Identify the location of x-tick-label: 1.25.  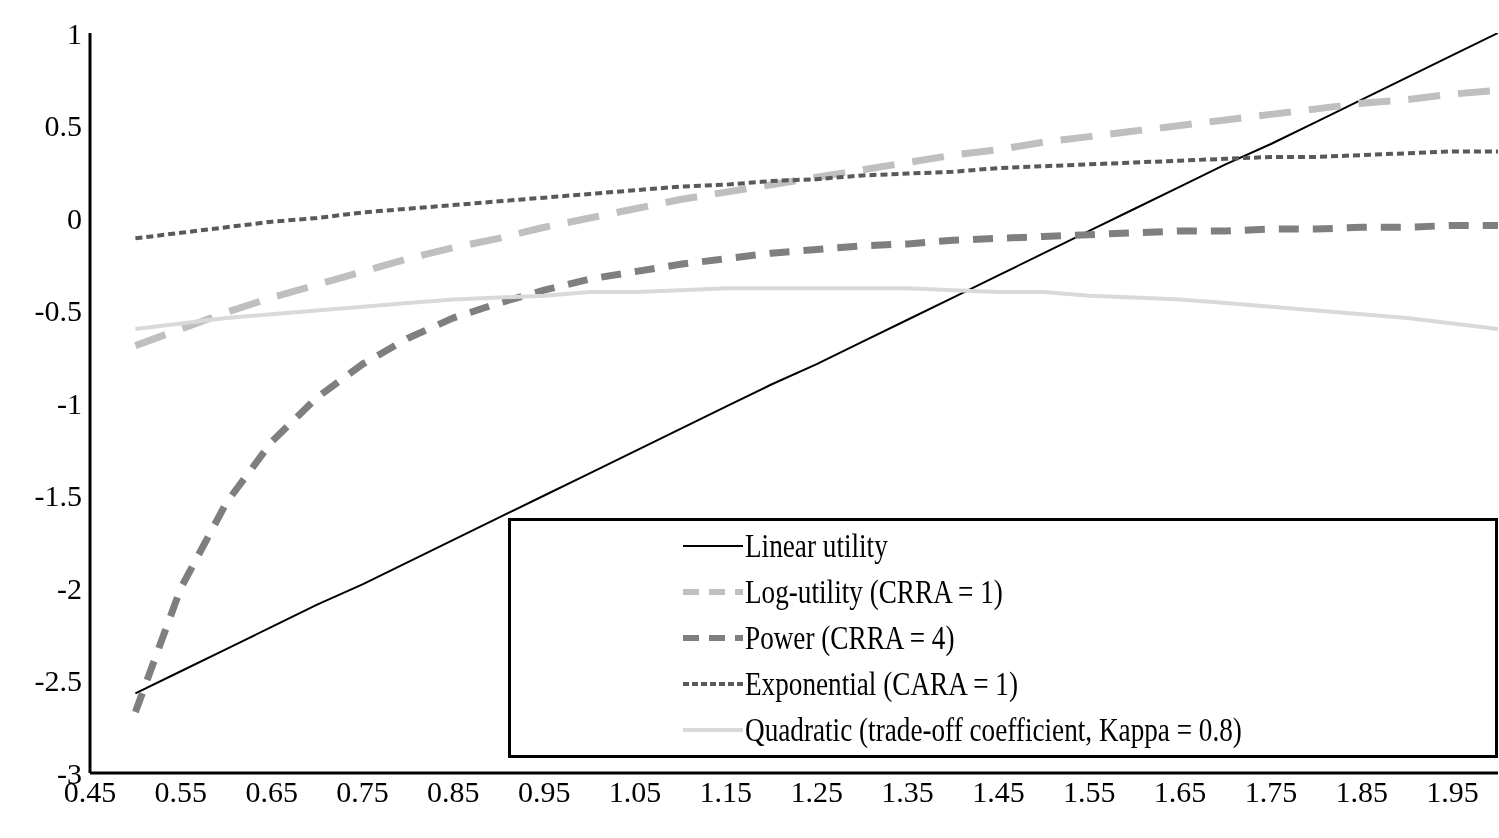
(816, 792).